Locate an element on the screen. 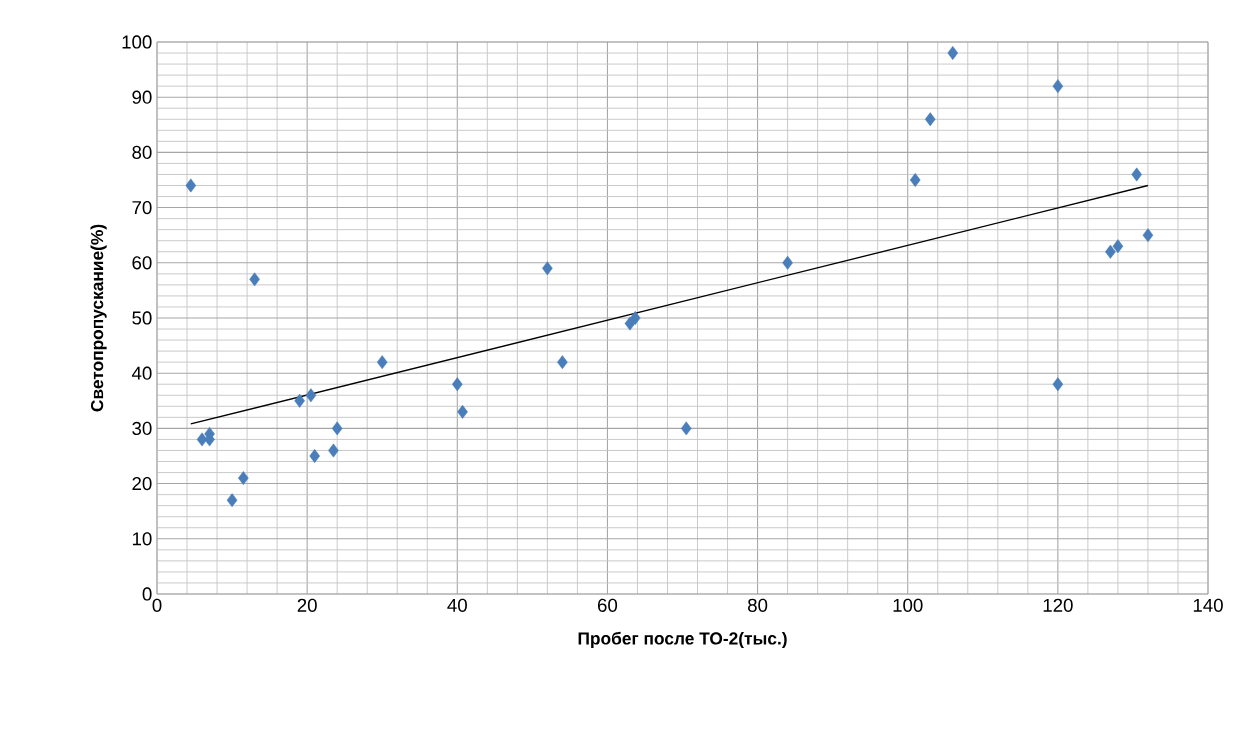  y-tick-label: 50 is located at coordinates (142, 318).